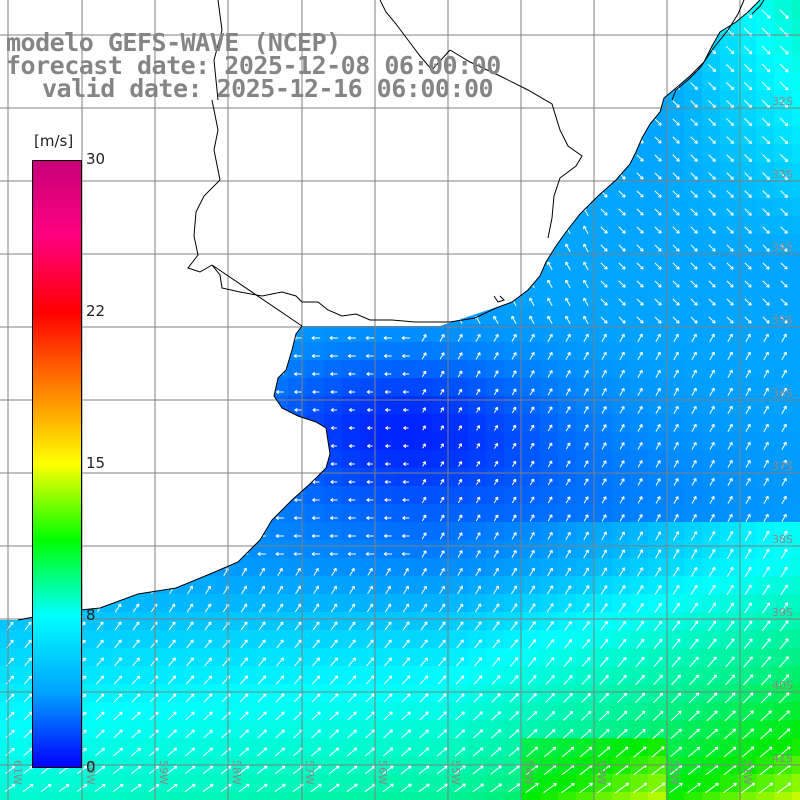 The height and width of the screenshot is (800, 800). I want to click on longitude-label: 57W, so click(309, 772).